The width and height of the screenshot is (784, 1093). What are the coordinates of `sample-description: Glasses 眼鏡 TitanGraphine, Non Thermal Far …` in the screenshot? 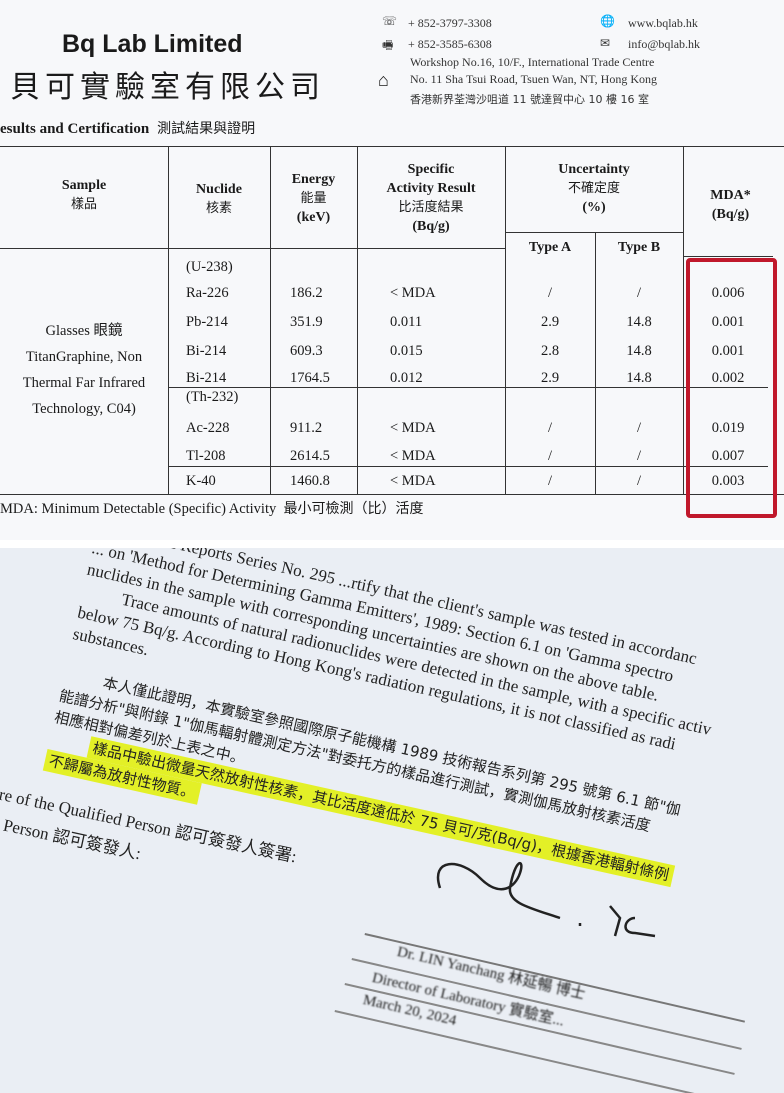 It's located at (84, 370).